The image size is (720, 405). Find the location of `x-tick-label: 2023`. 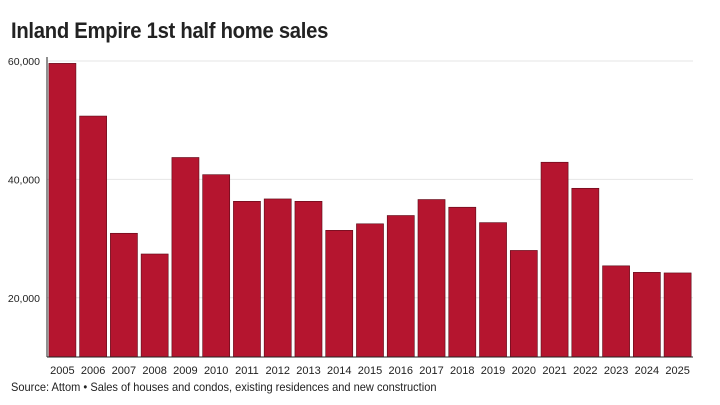

x-tick-label: 2023 is located at coordinates (616, 371).